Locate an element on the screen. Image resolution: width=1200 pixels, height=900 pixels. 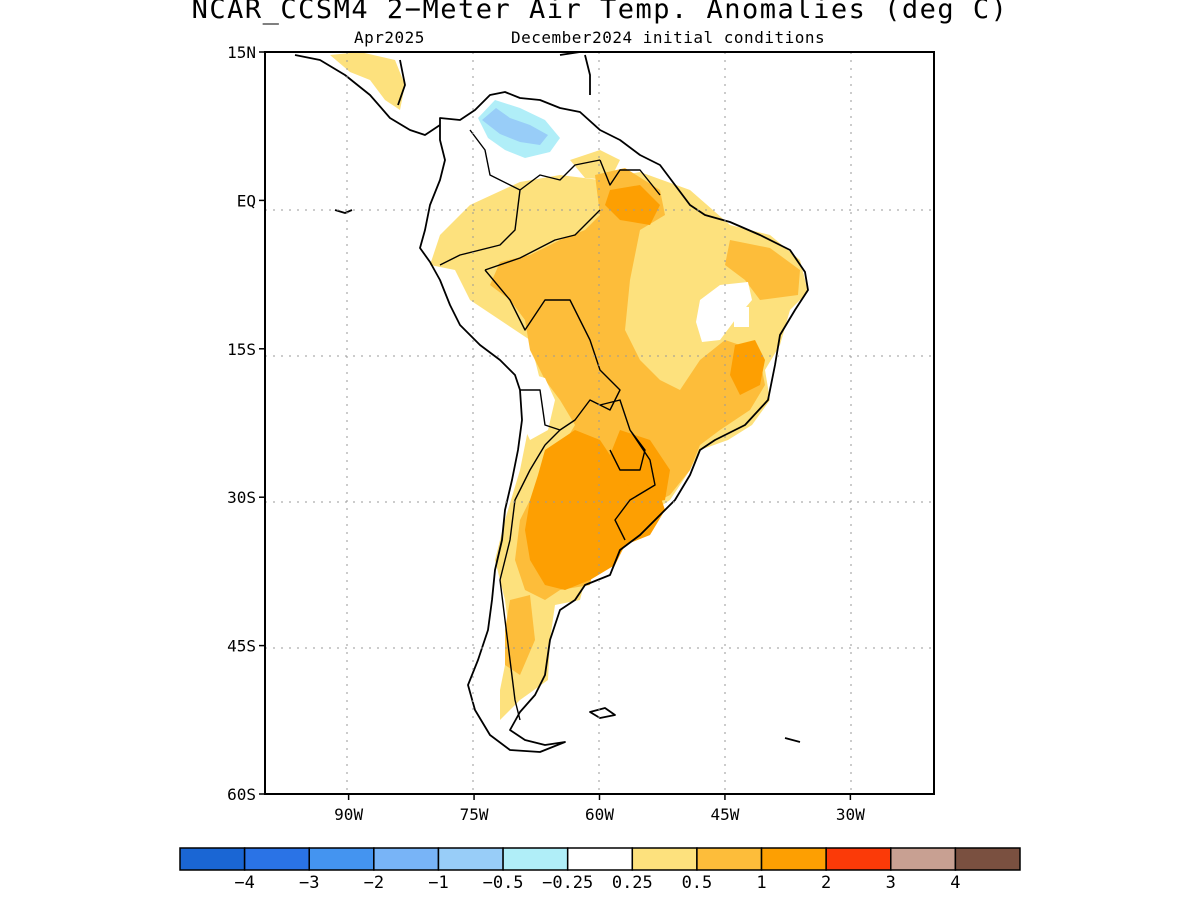
colorbar-label: 3 is located at coordinates (891, 883).